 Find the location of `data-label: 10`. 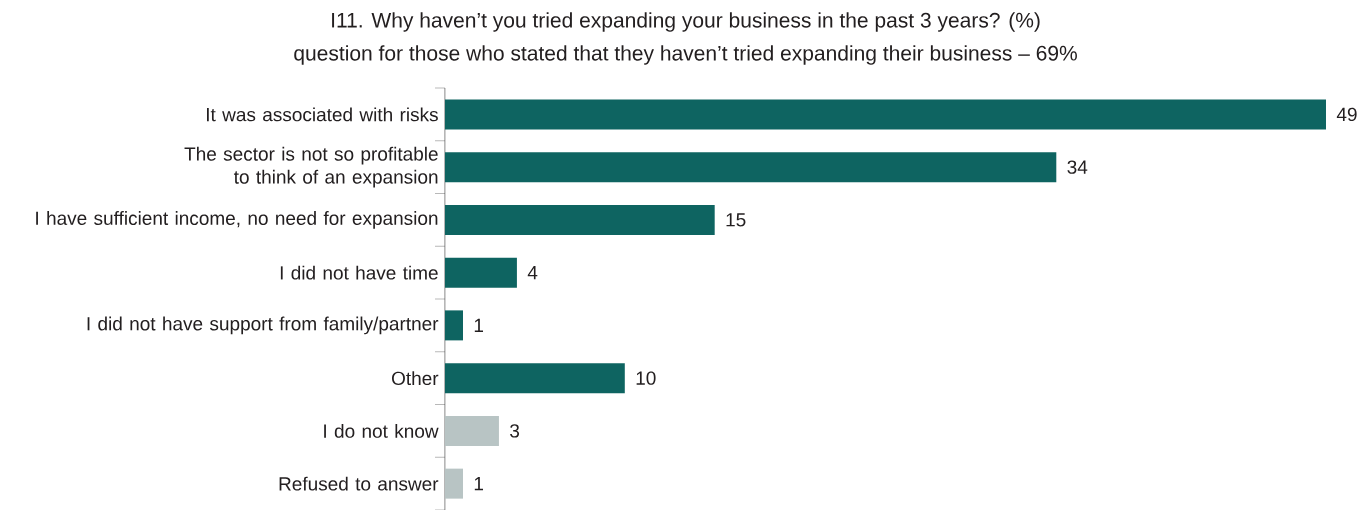

data-label: 10 is located at coordinates (646, 378).